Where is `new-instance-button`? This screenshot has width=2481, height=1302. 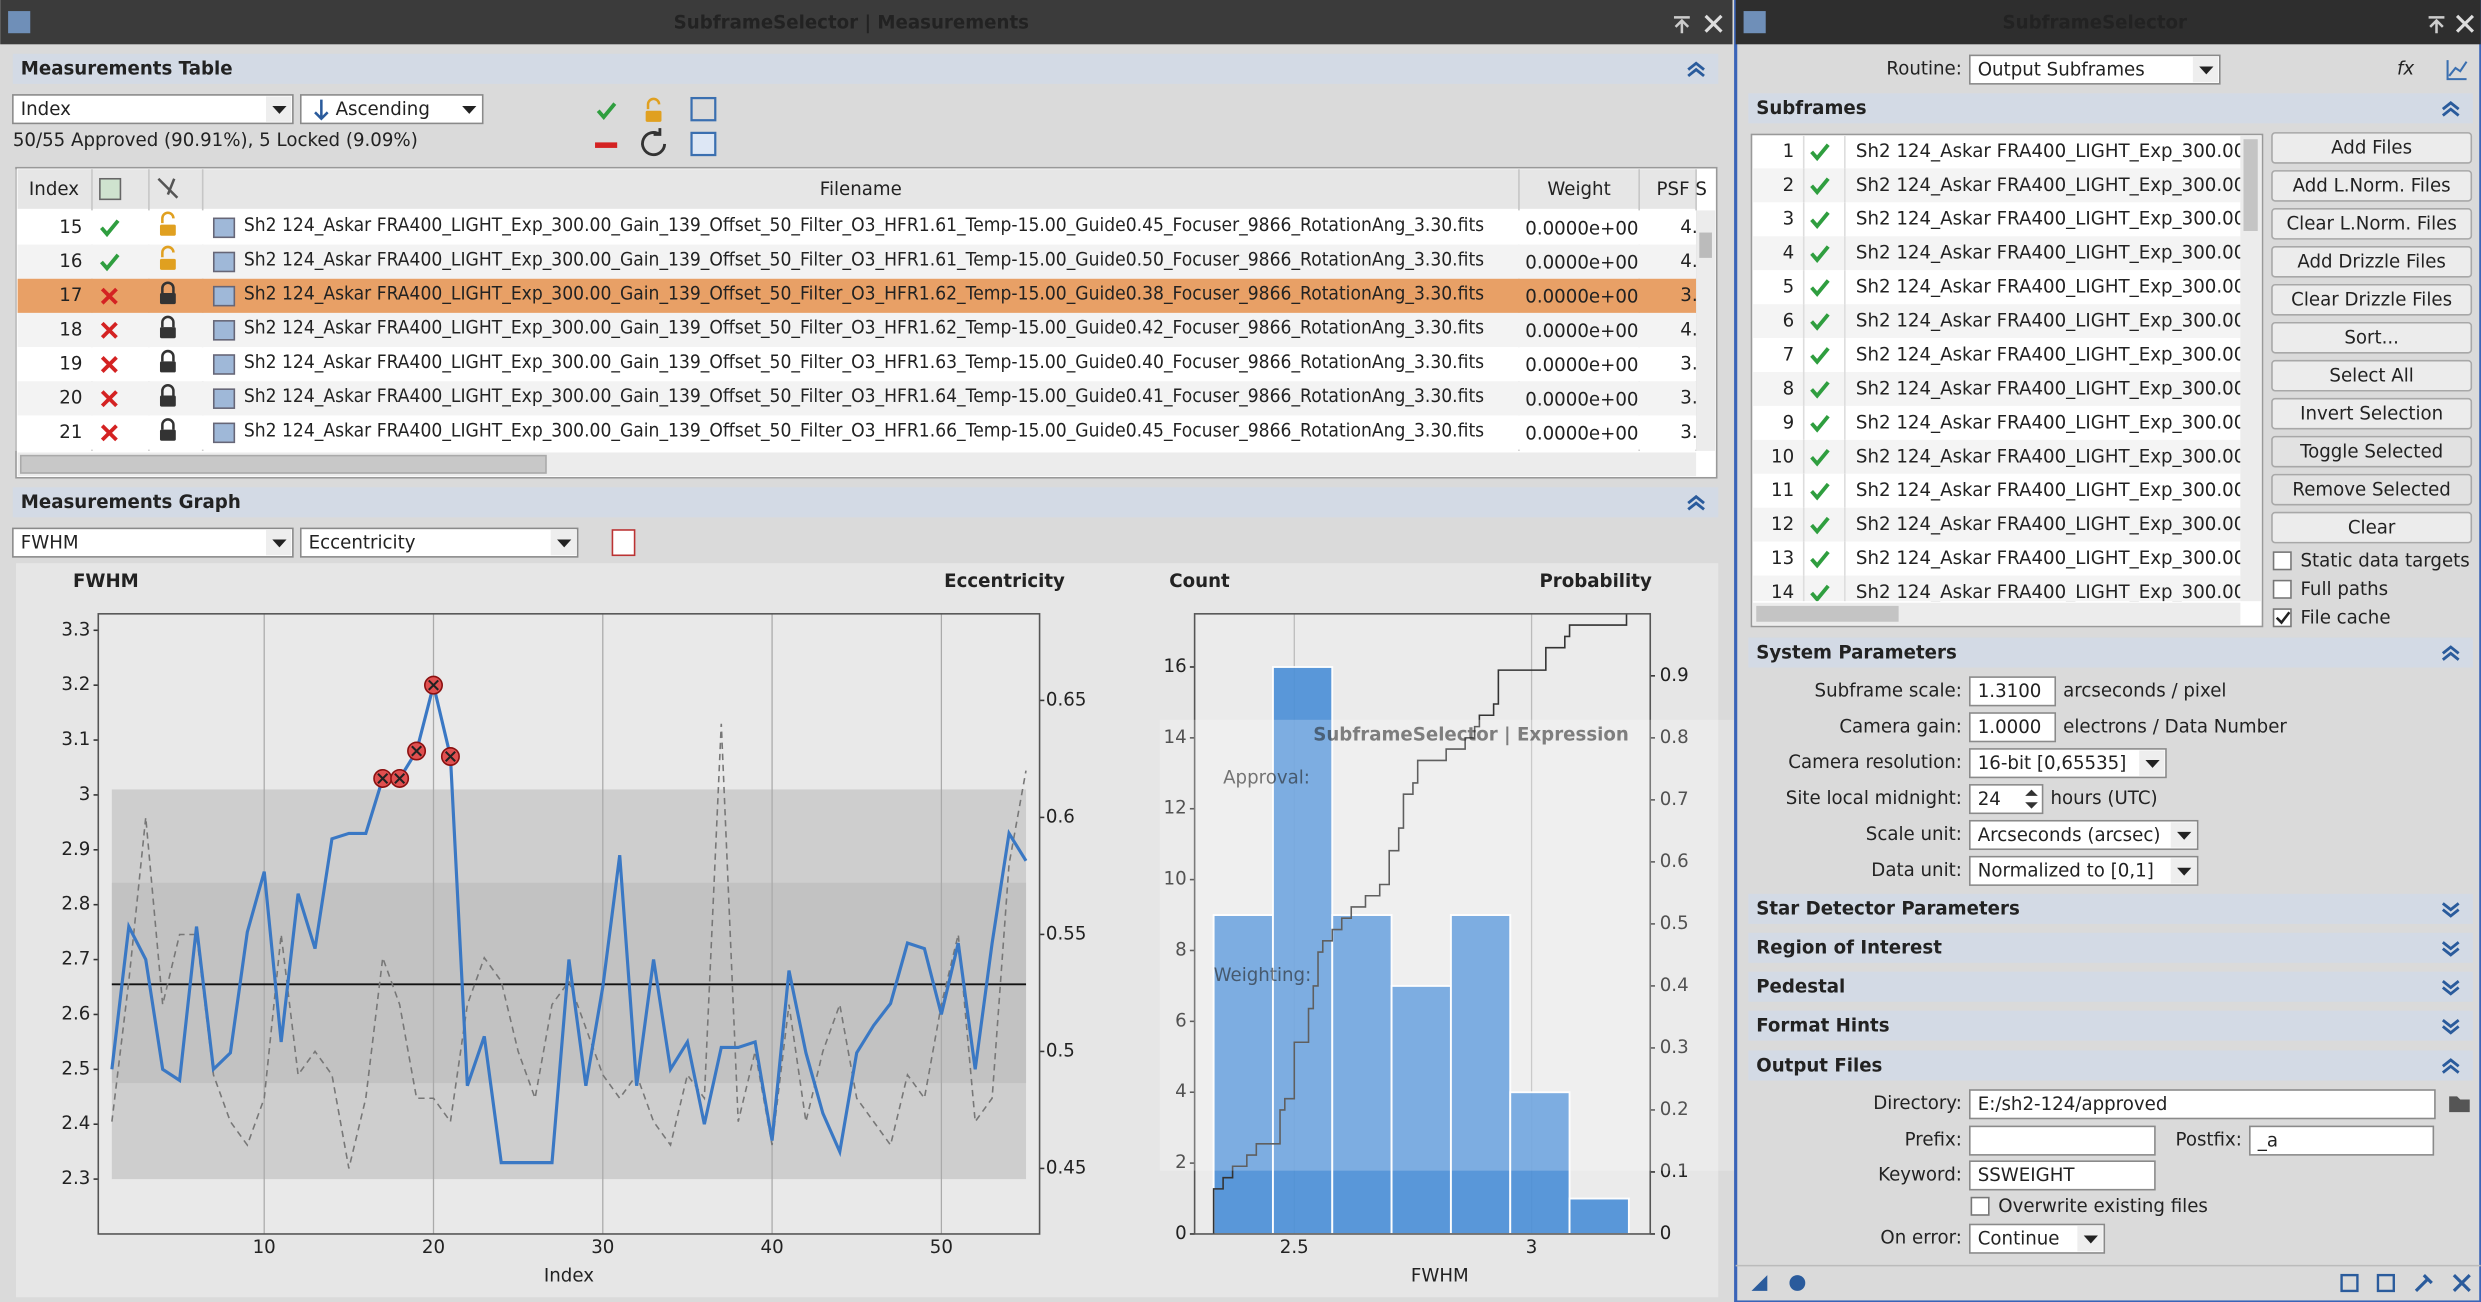
new-instance-button is located at coordinates (1759, 1283).